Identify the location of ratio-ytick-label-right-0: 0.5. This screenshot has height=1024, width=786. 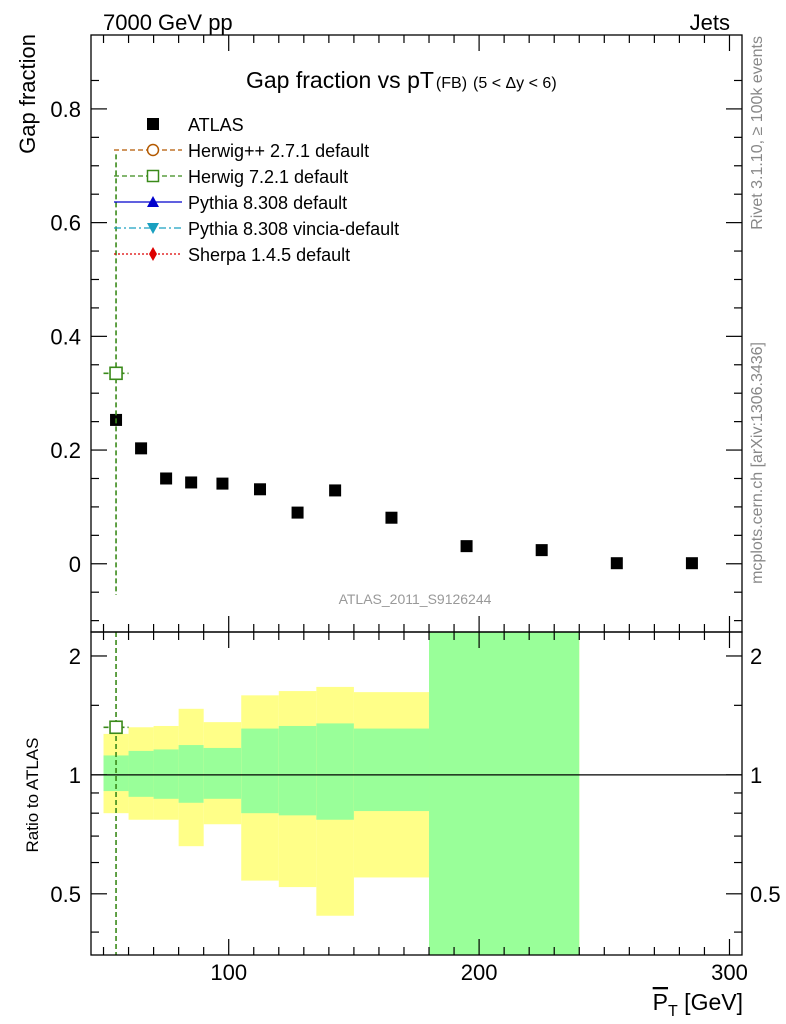
(765, 894).